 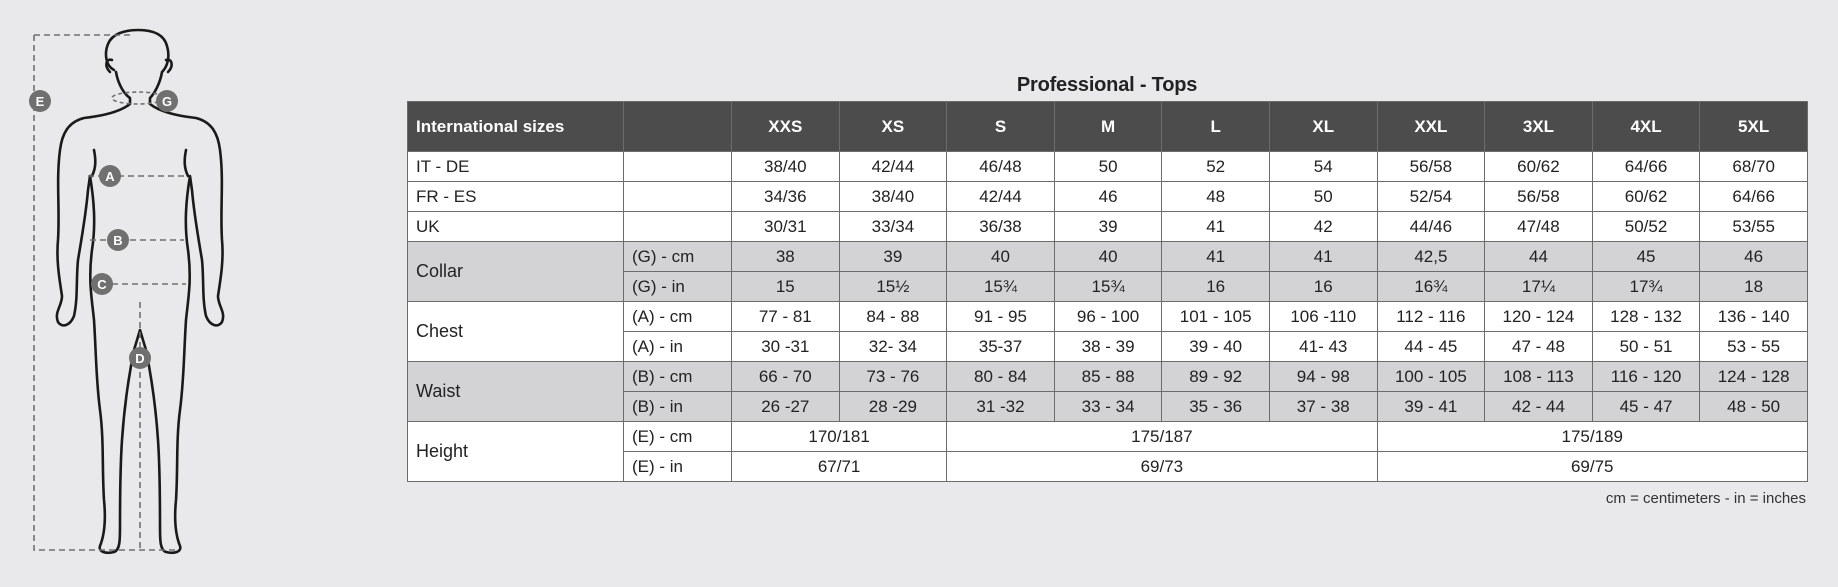 I want to click on table-cell: 175/189, so click(x=1592, y=436).